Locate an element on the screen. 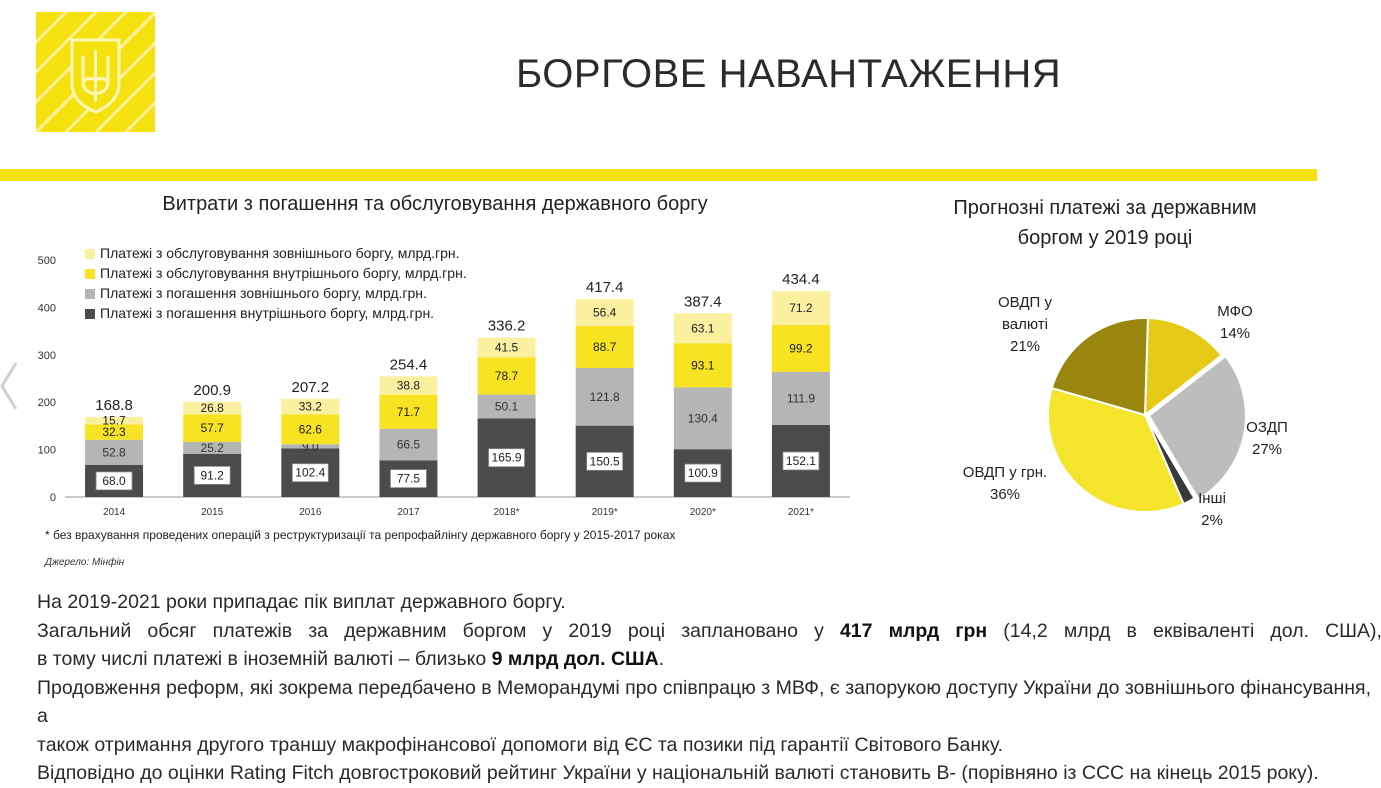  x-tick-label: 2014 is located at coordinates (114, 512).